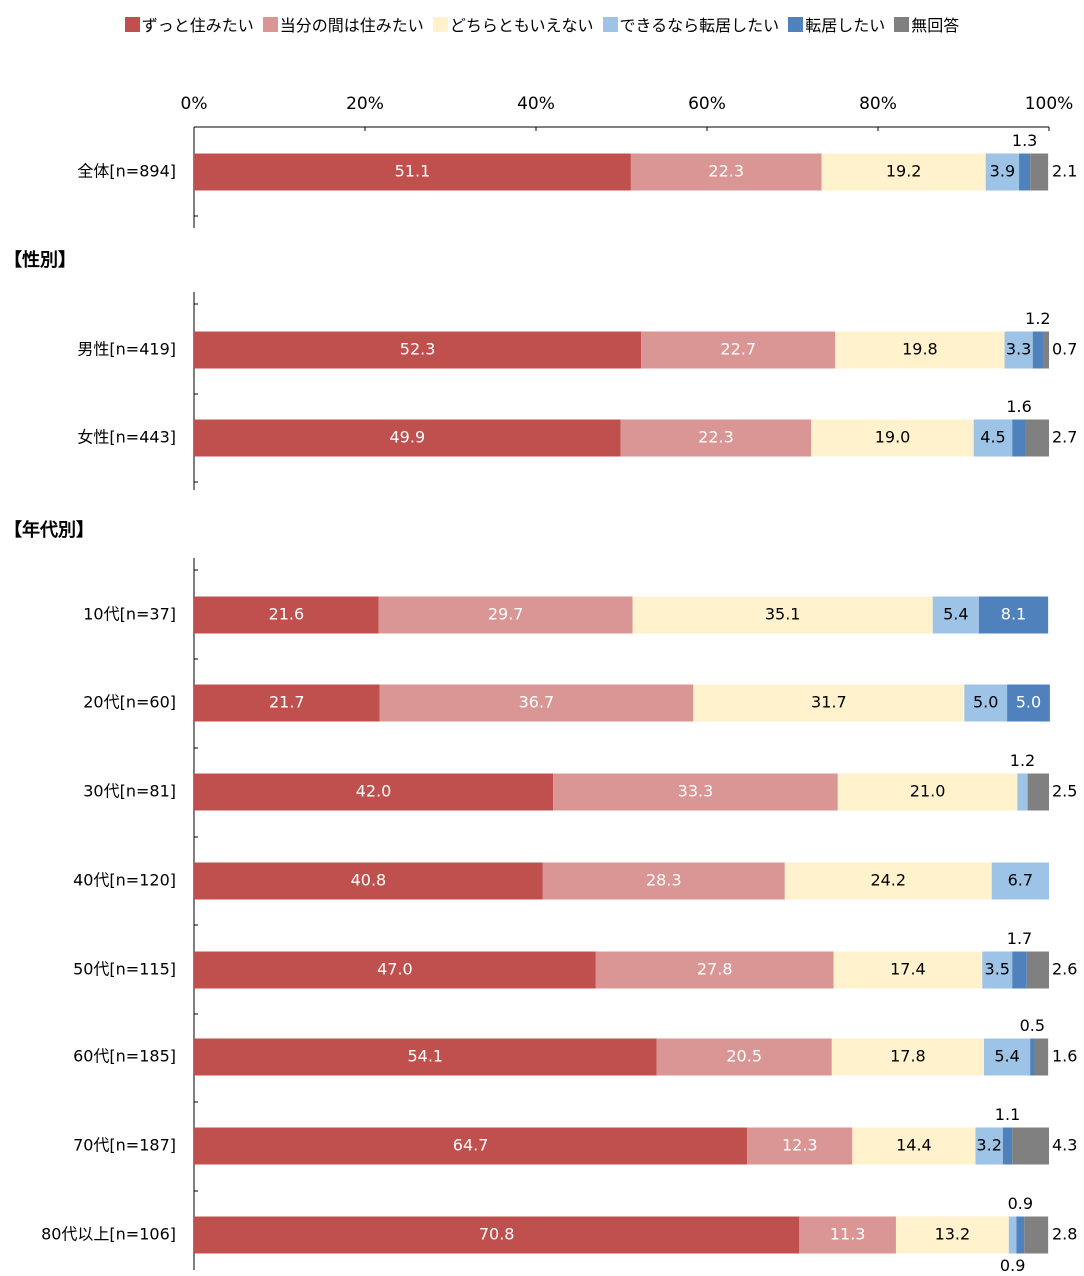 This screenshot has height=1276, width=1084. Describe the element at coordinates (908, 969) in the screenshot. I see `data-label: 17.4` at that location.